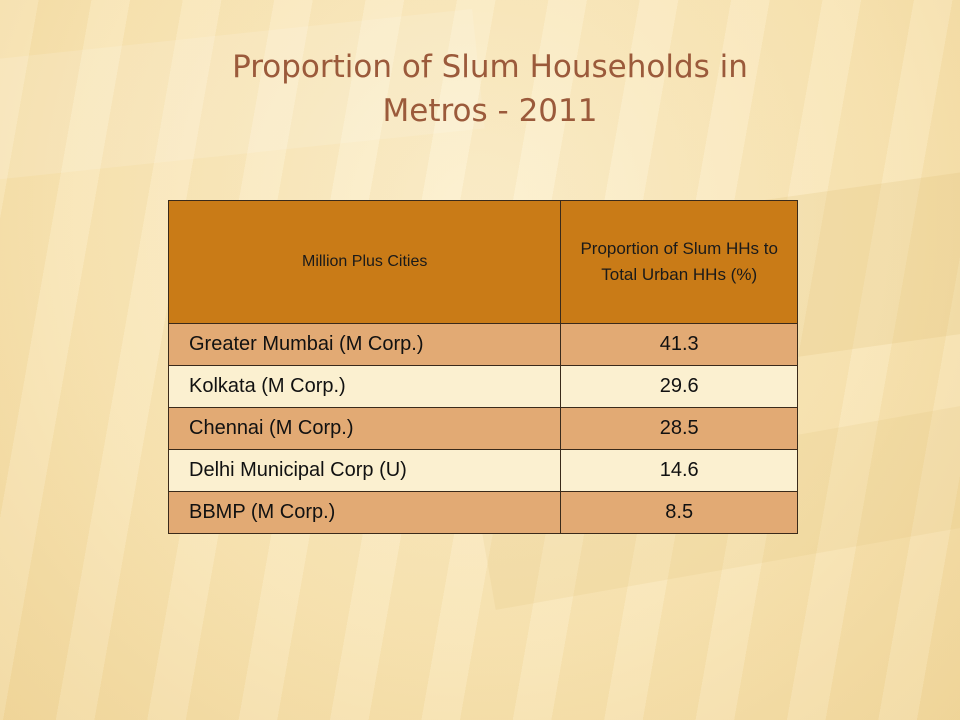 This screenshot has width=960, height=720. I want to click on table-row: Greater Mumbai (M Corp.) 41.3, so click(482, 344).